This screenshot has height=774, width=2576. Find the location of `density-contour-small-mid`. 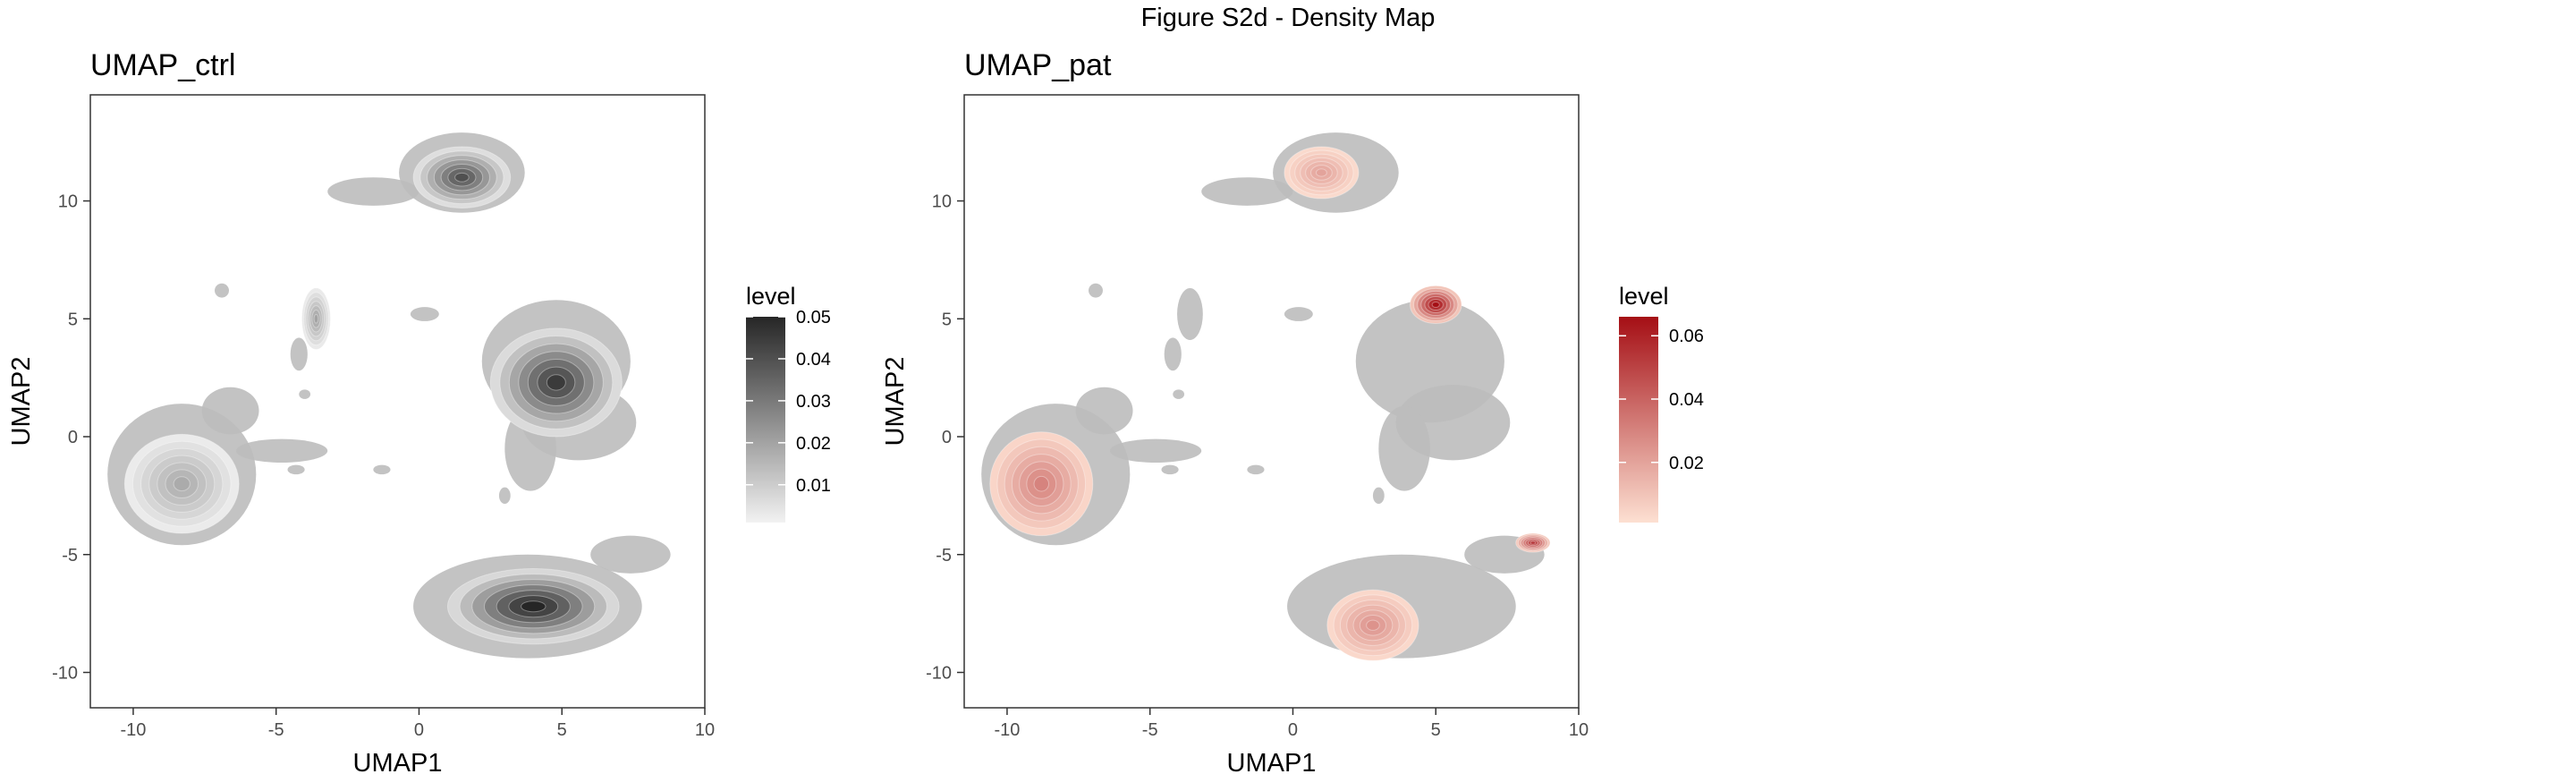

density-contour-small-mid is located at coordinates (316, 318).